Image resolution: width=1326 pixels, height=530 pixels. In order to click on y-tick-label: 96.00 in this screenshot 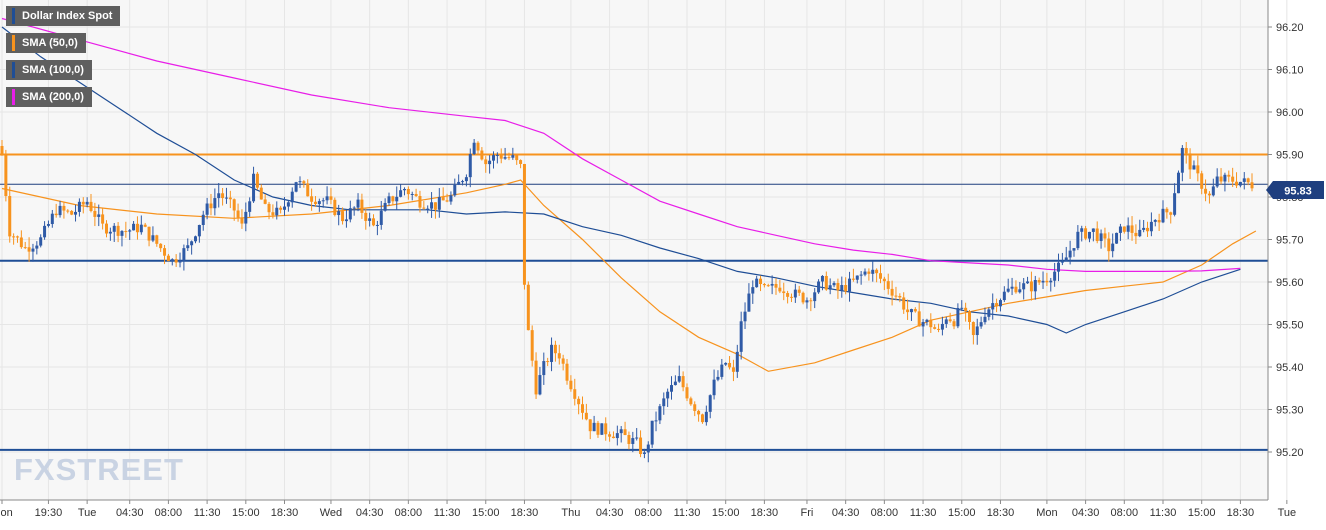, I will do `click(1290, 113)`.